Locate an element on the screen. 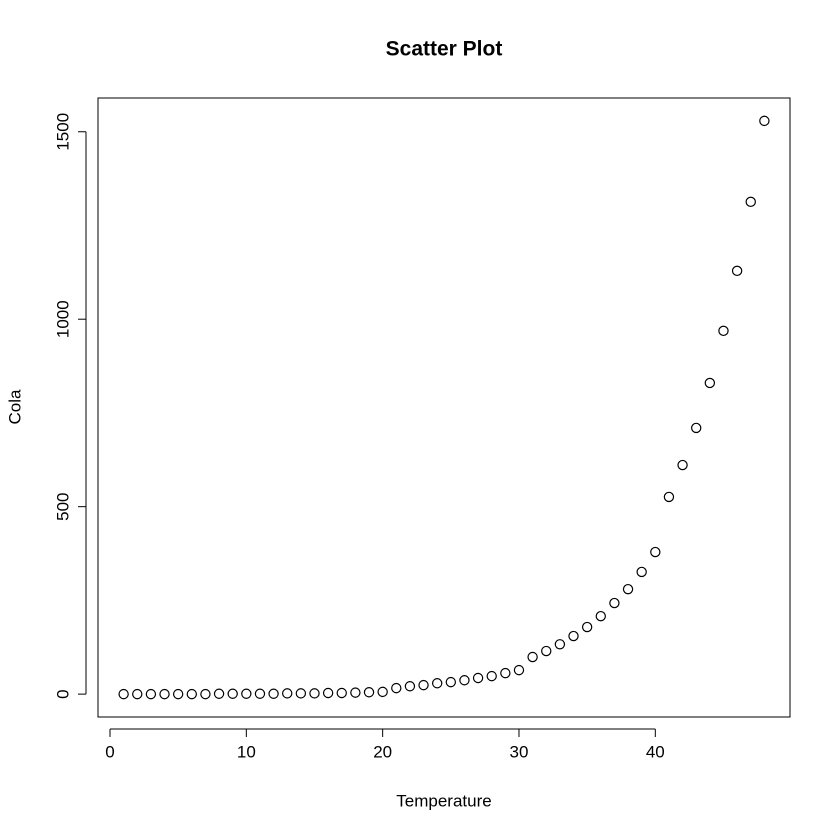 This screenshot has width=840, height=840. chart-title: Scatter Plot is located at coordinates (444, 49).